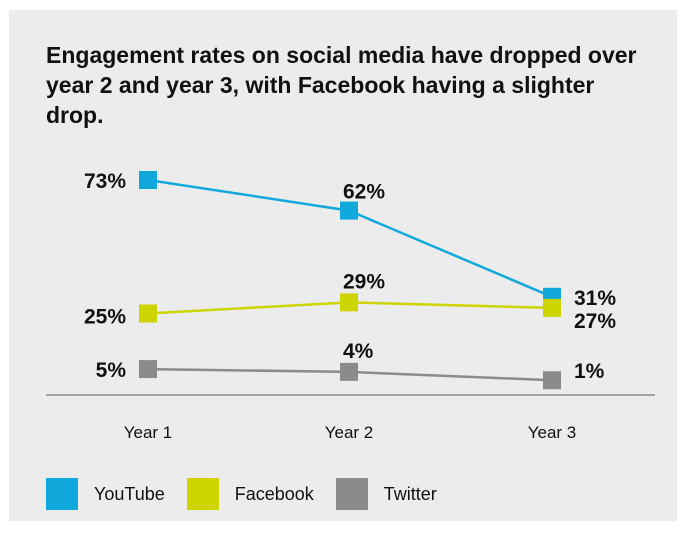 The width and height of the screenshot is (688, 538). Describe the element at coordinates (364, 192) in the screenshot. I see `youtube-data-label-2: 62%` at that location.